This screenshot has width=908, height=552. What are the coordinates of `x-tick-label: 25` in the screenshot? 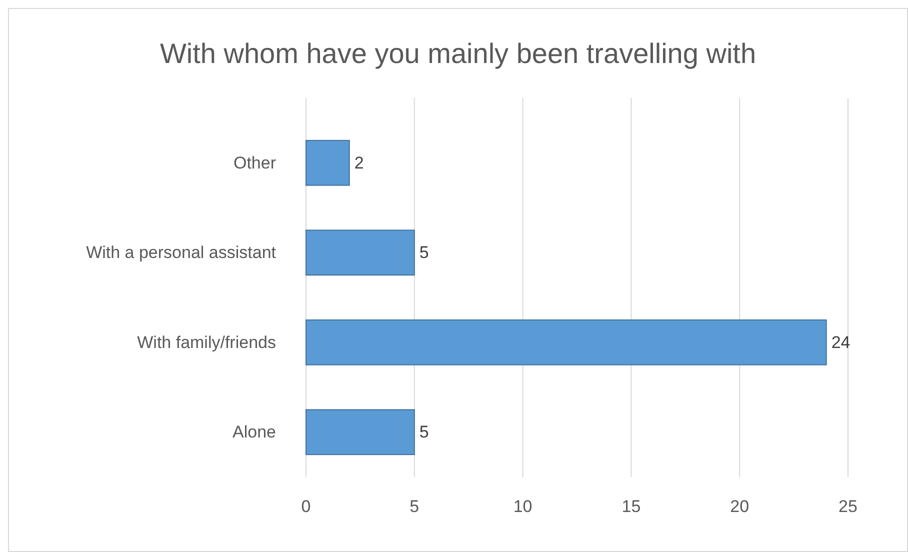 It's located at (848, 506).